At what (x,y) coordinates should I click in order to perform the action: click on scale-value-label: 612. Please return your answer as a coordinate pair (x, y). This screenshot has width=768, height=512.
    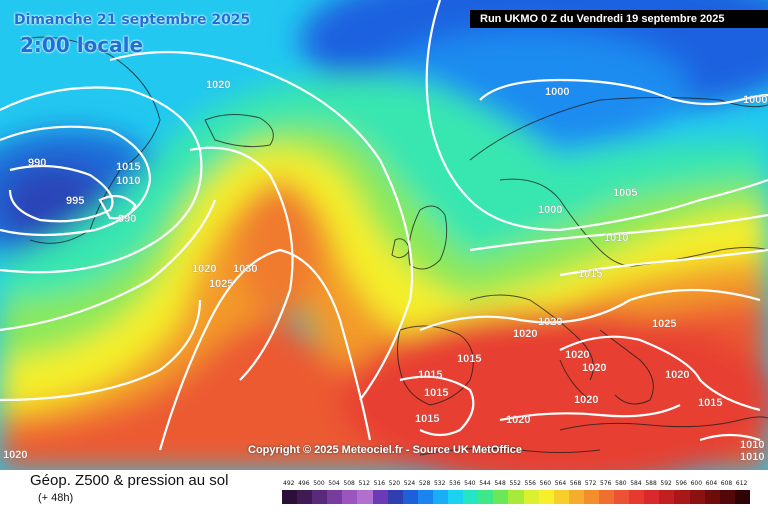
    Looking at the image, I should click on (741, 483).